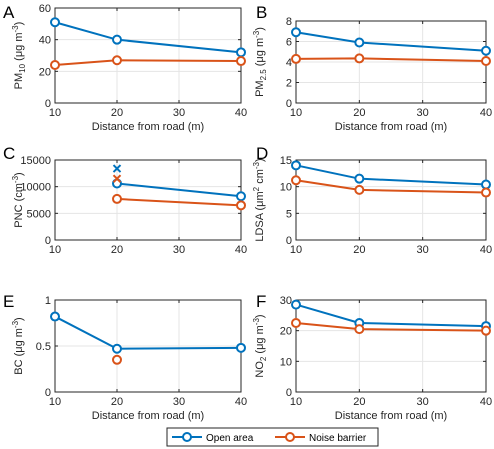 Image resolution: width=494 pixels, height=449 pixels. Describe the element at coordinates (262, 153) in the screenshot. I see `panel-label: D` at that location.